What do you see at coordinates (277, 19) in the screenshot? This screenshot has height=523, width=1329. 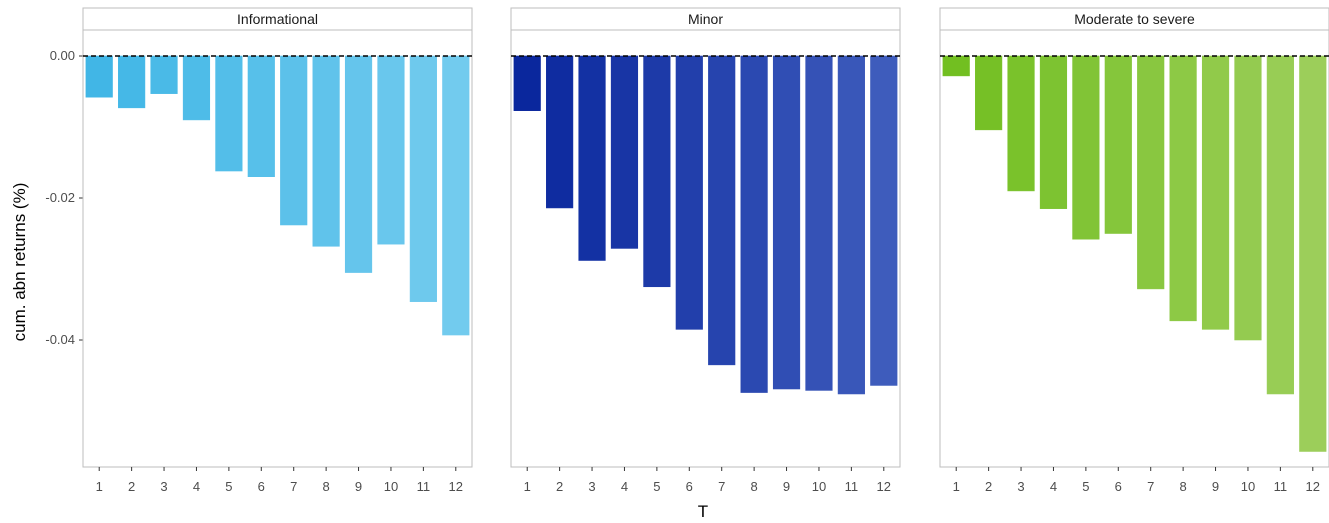 I see `facet-title: Informational` at bounding box center [277, 19].